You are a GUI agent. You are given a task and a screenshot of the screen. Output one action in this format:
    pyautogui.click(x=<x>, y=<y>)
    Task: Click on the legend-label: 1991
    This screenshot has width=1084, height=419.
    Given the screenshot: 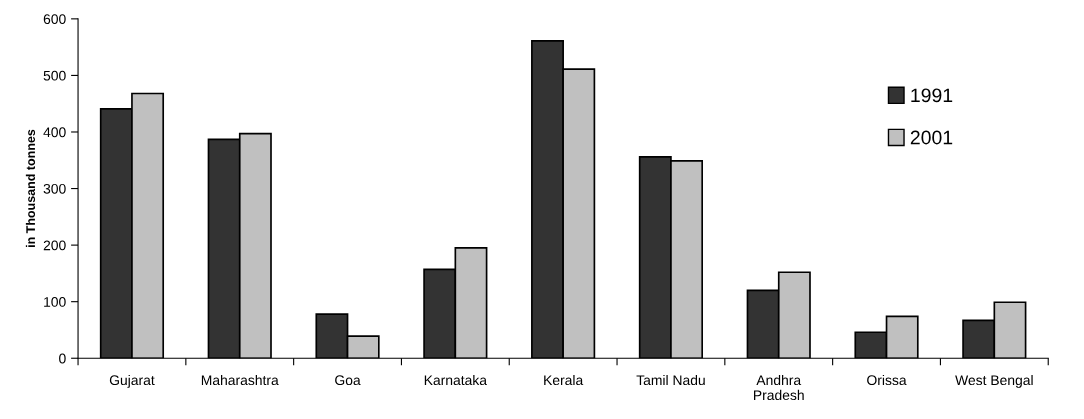 What is the action you would take?
    pyautogui.click(x=932, y=95)
    